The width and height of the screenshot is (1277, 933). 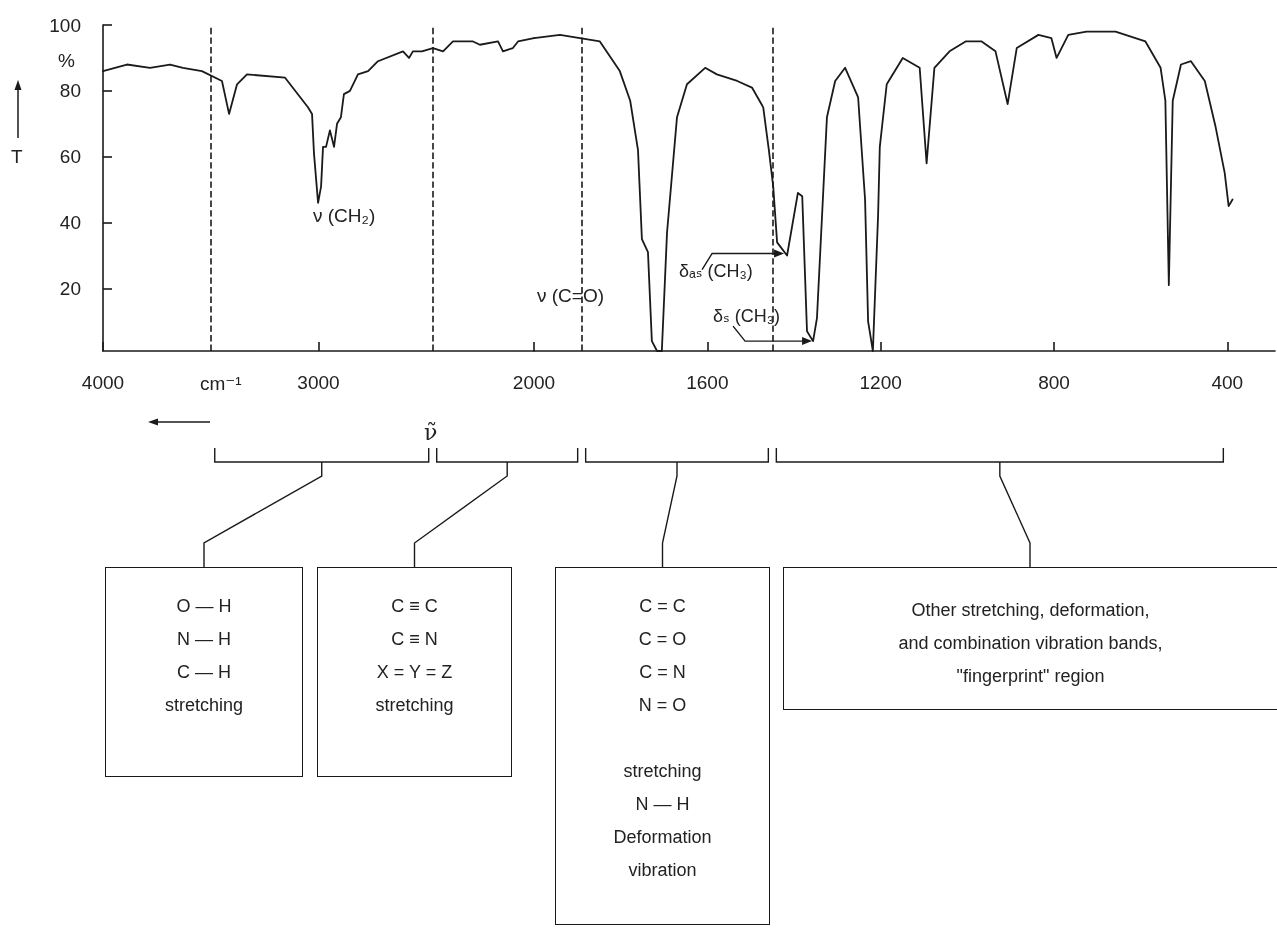 I want to click on x-tick-label: 1600, so click(x=707, y=382).